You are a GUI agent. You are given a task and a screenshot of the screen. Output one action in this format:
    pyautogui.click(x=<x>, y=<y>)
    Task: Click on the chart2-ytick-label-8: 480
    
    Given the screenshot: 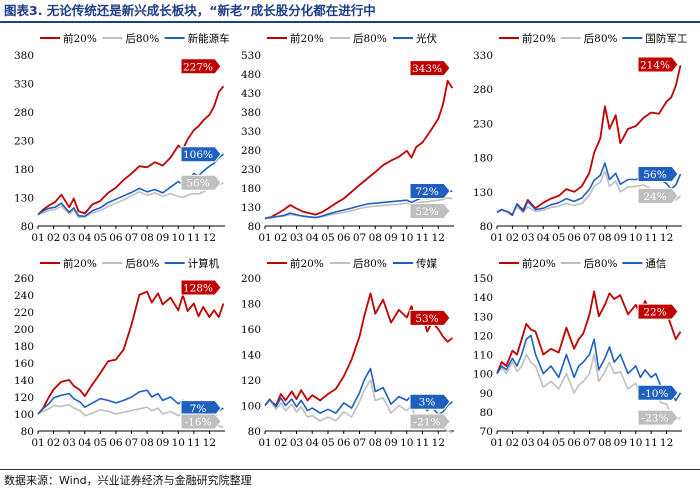 What is the action you would take?
    pyautogui.click(x=251, y=75)
    